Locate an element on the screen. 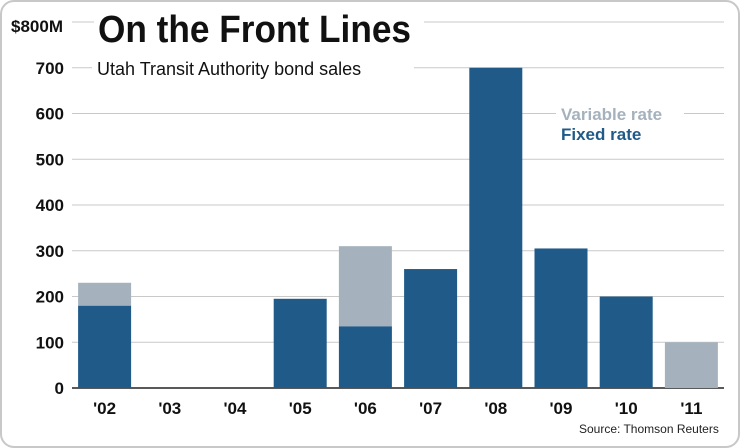  x-tick-label: '06 is located at coordinates (365, 408).